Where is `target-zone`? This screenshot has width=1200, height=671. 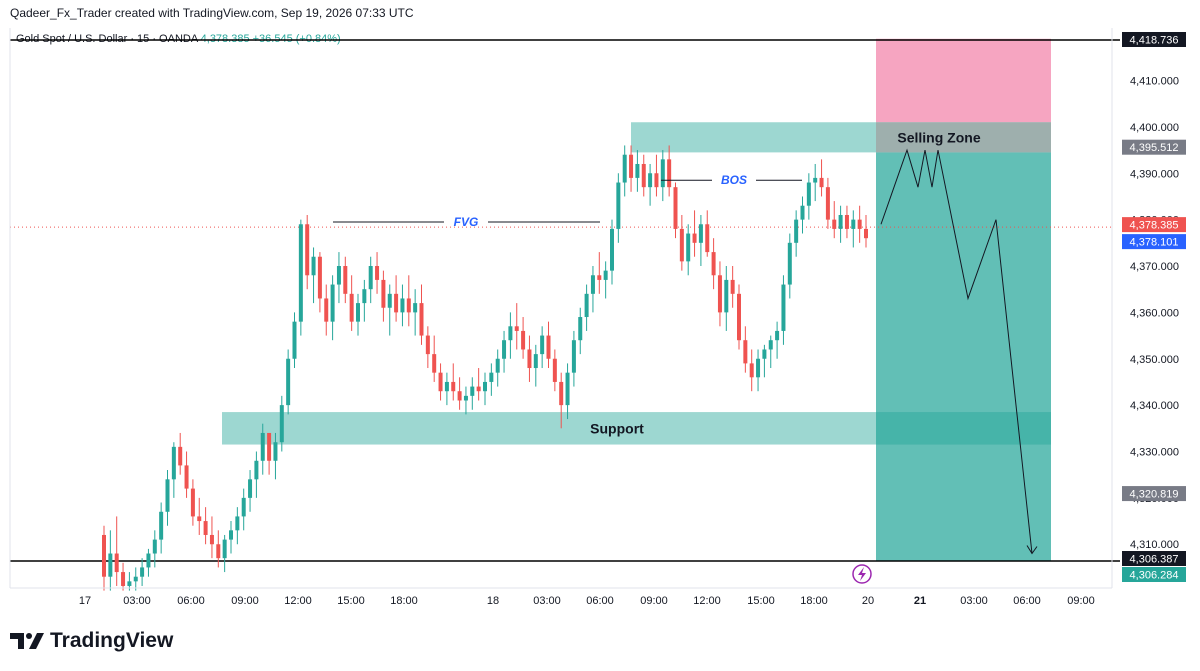 target-zone is located at coordinates (963, 356).